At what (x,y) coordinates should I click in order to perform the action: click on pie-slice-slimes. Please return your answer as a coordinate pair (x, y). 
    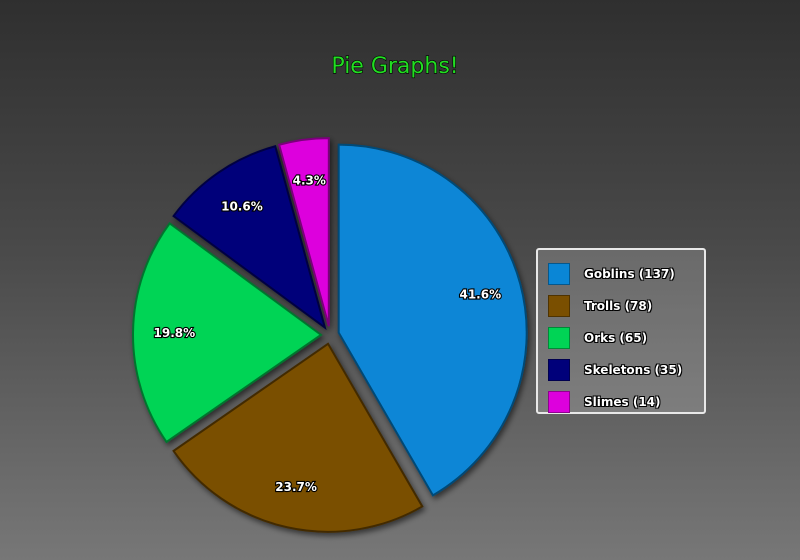
    Looking at the image, I should click on (303, 232).